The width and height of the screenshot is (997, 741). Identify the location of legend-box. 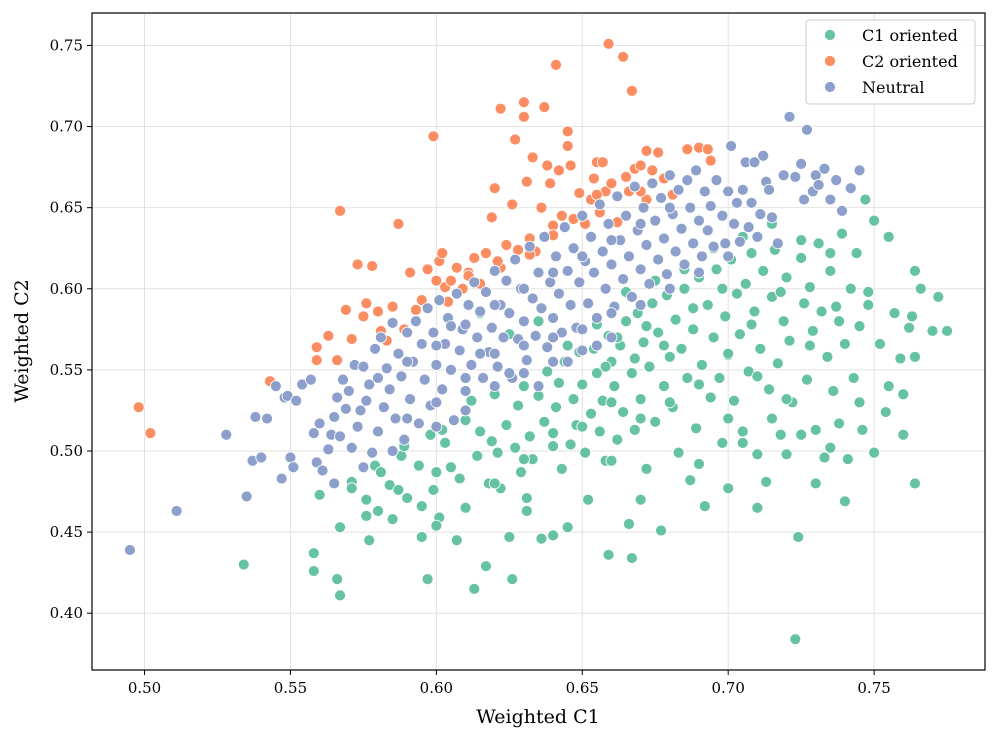
(890, 62).